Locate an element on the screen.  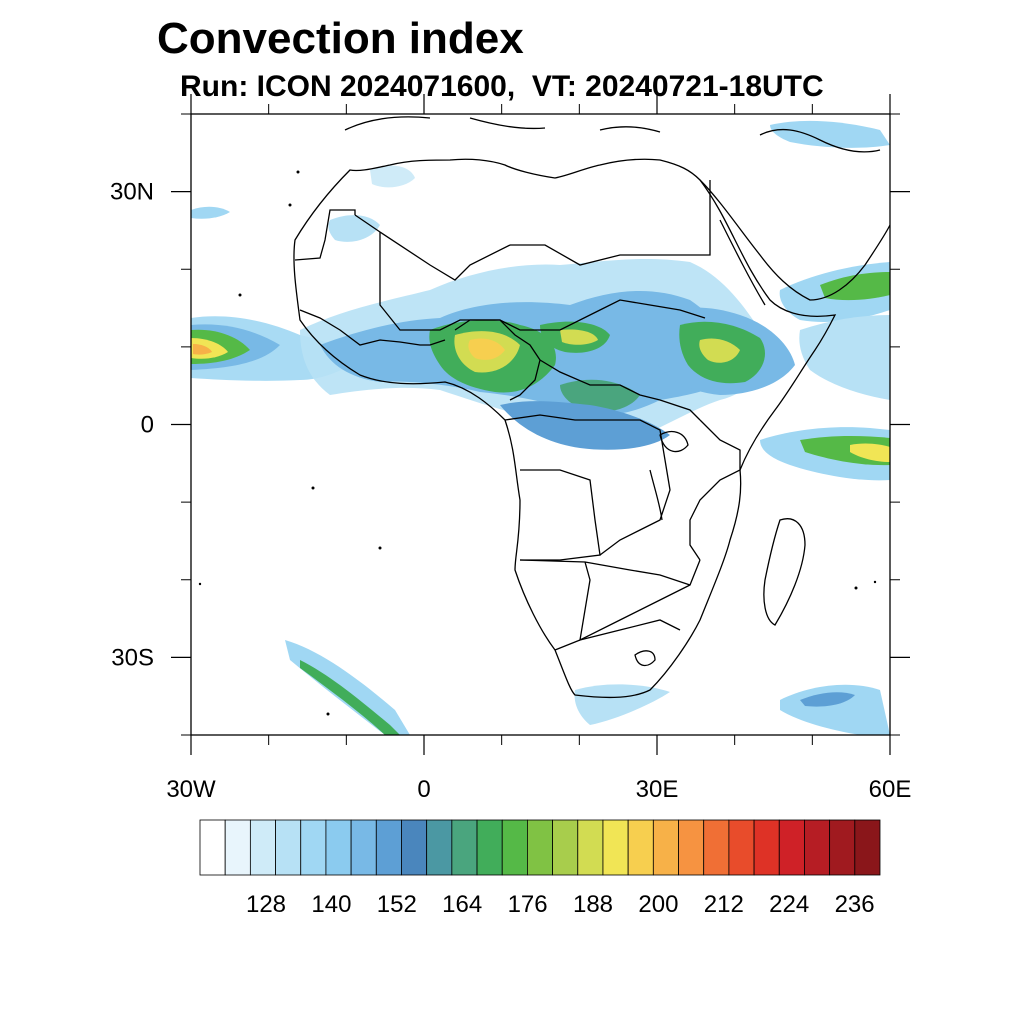
field-south-atlantic-outer is located at coordinates (347, 687).